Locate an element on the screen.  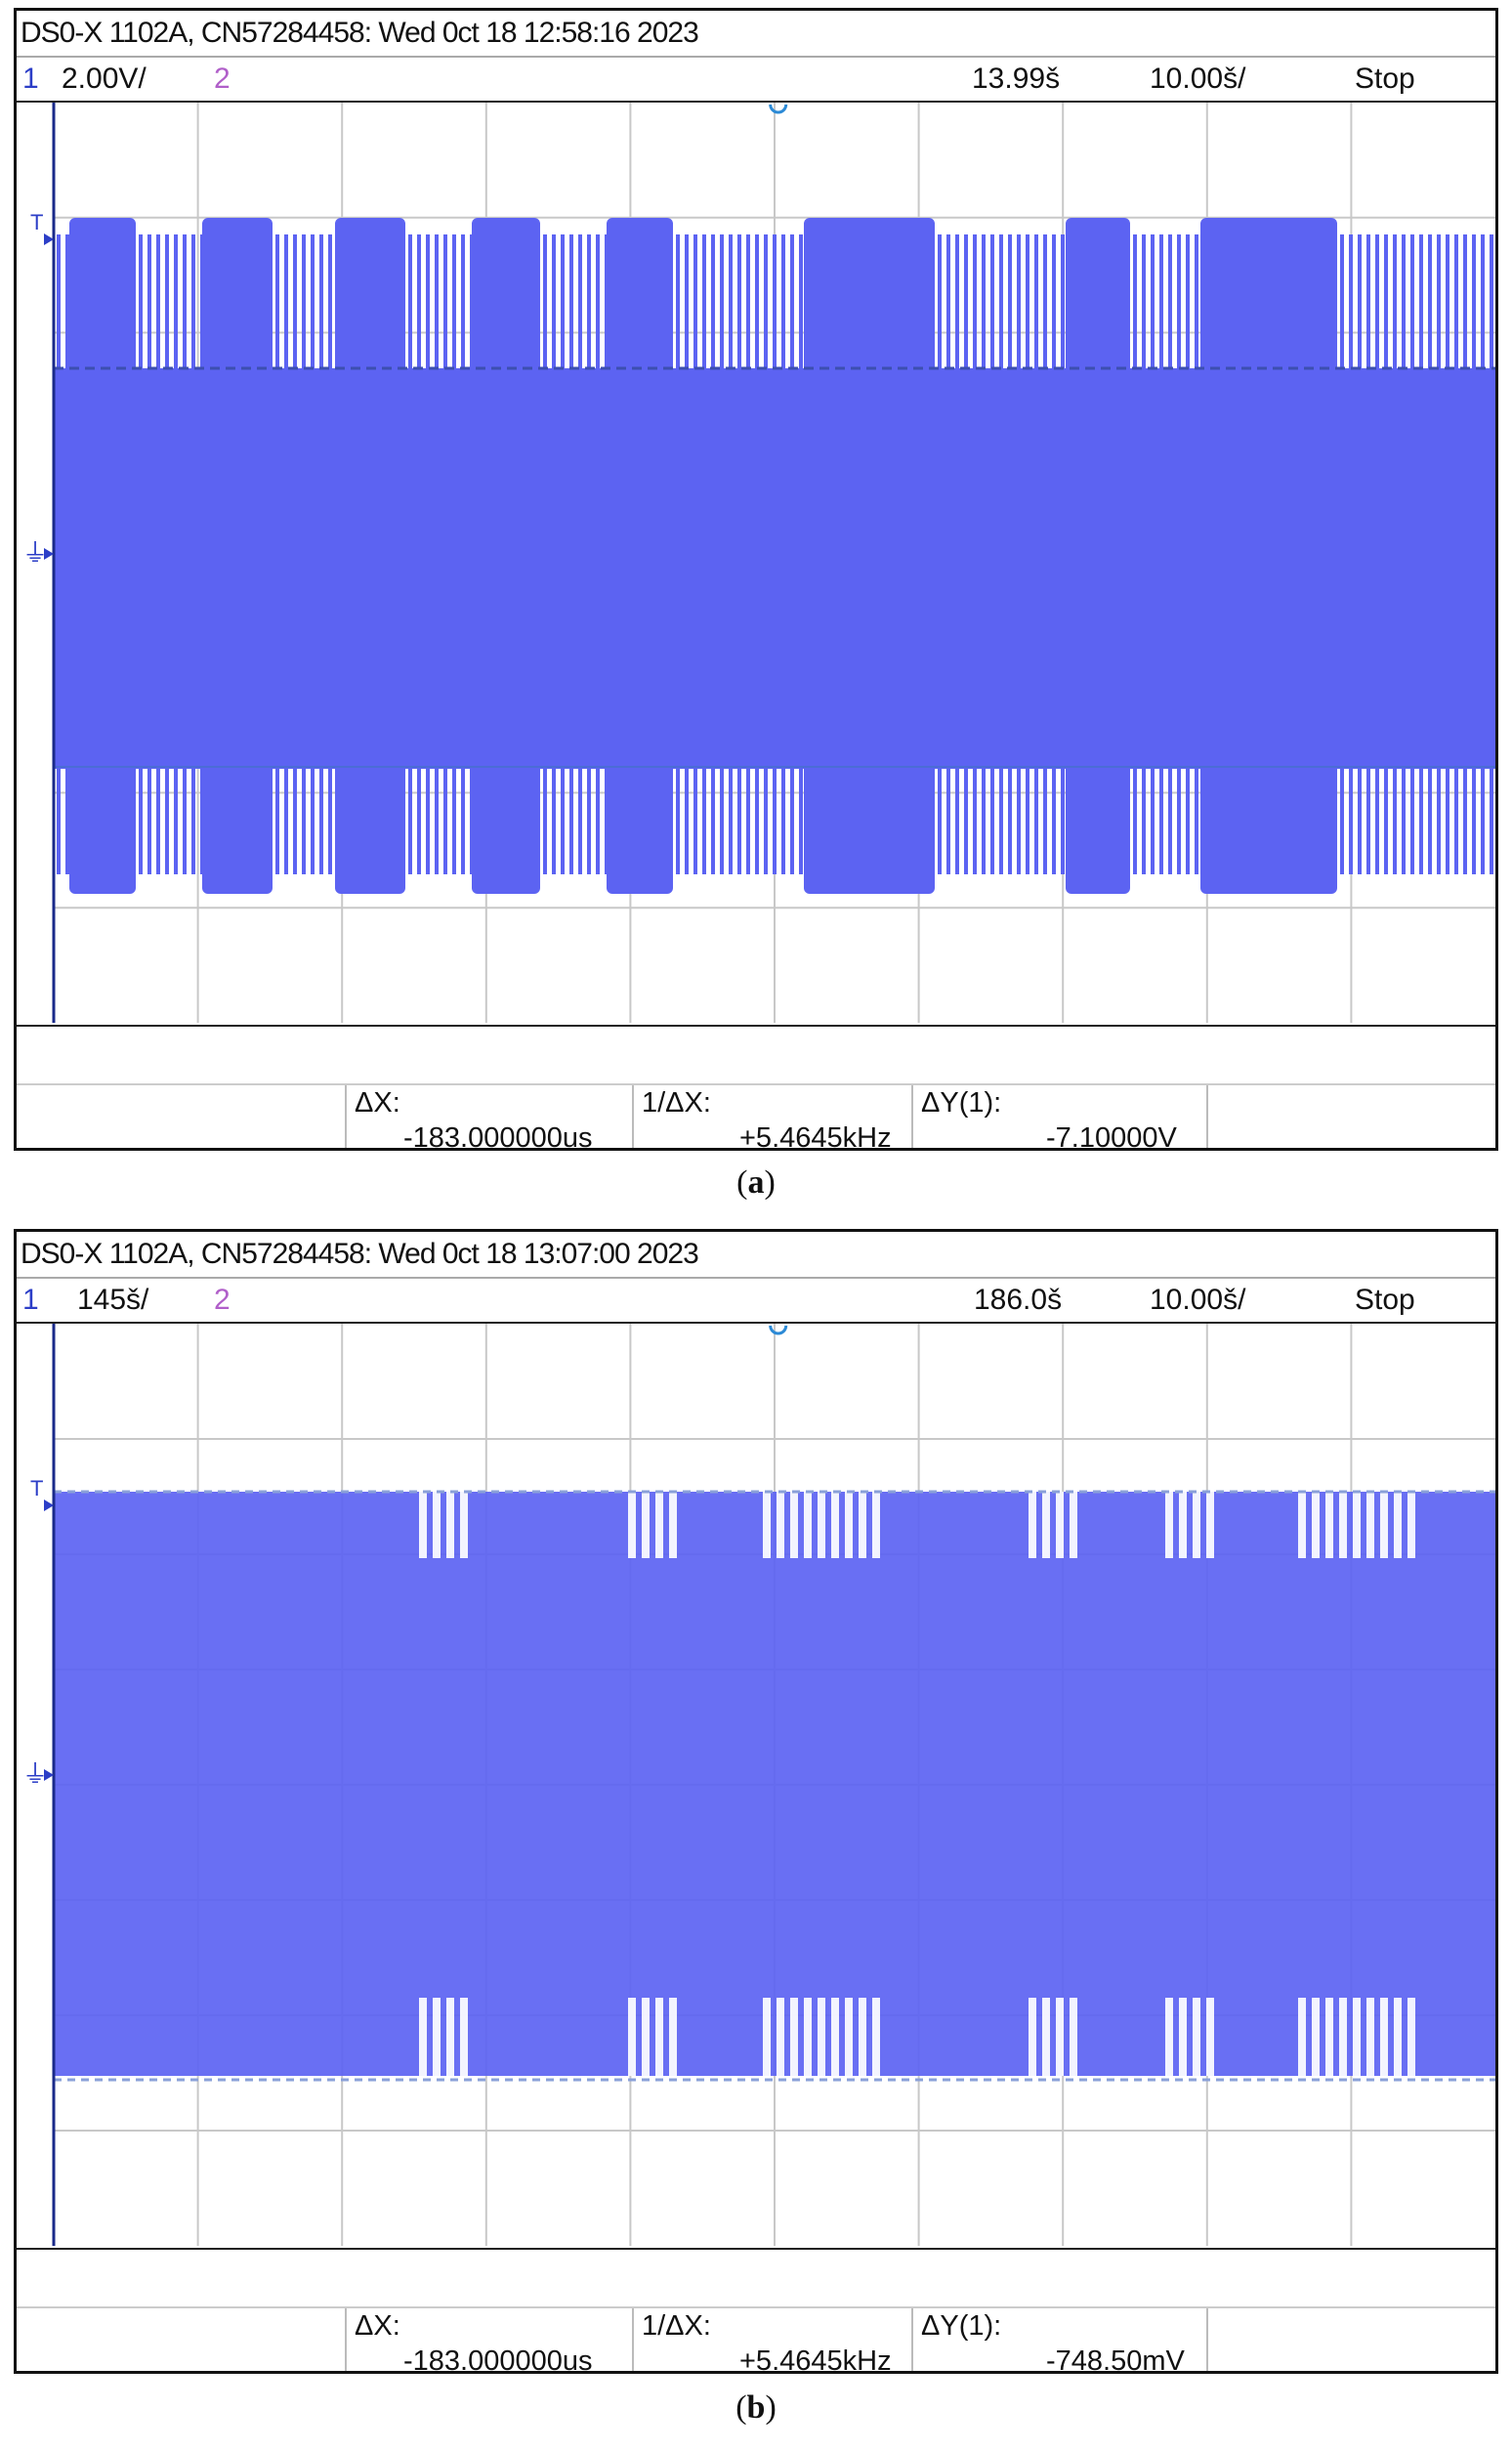
trigger-level-marker: T is located at coordinates (36, 1488).